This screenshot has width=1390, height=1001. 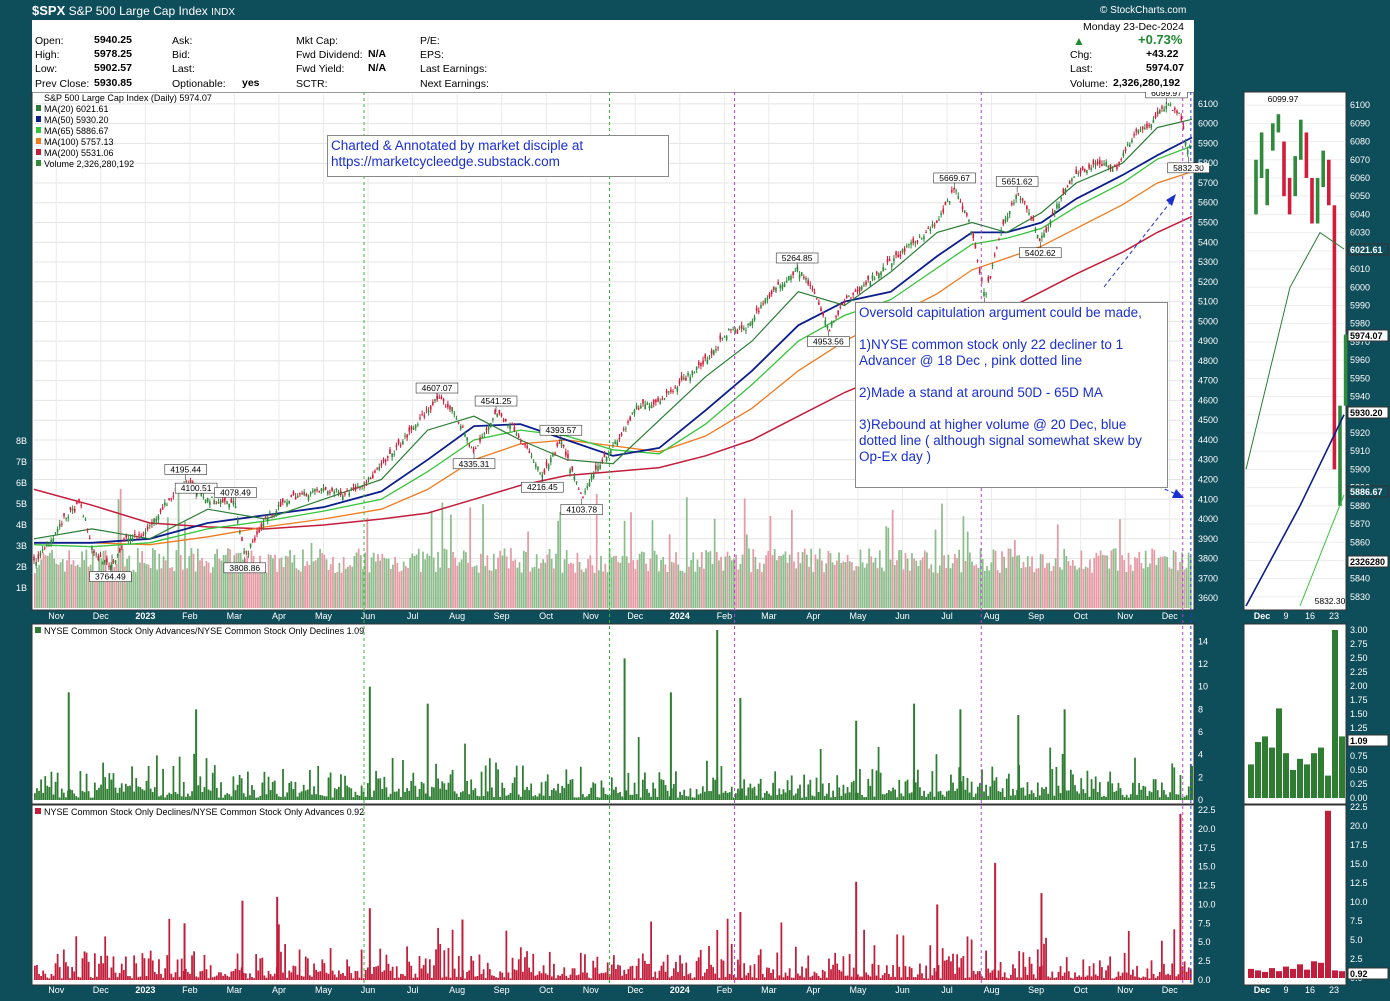 What do you see at coordinates (1272, 772) in the screenshot?
I see `zoom-adv-bar` at bounding box center [1272, 772].